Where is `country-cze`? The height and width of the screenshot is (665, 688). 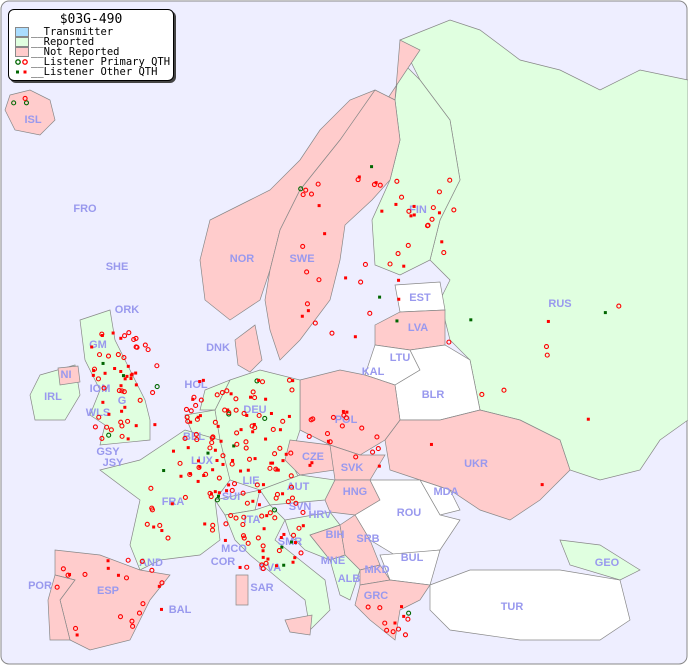 country-cze is located at coordinates (310, 457).